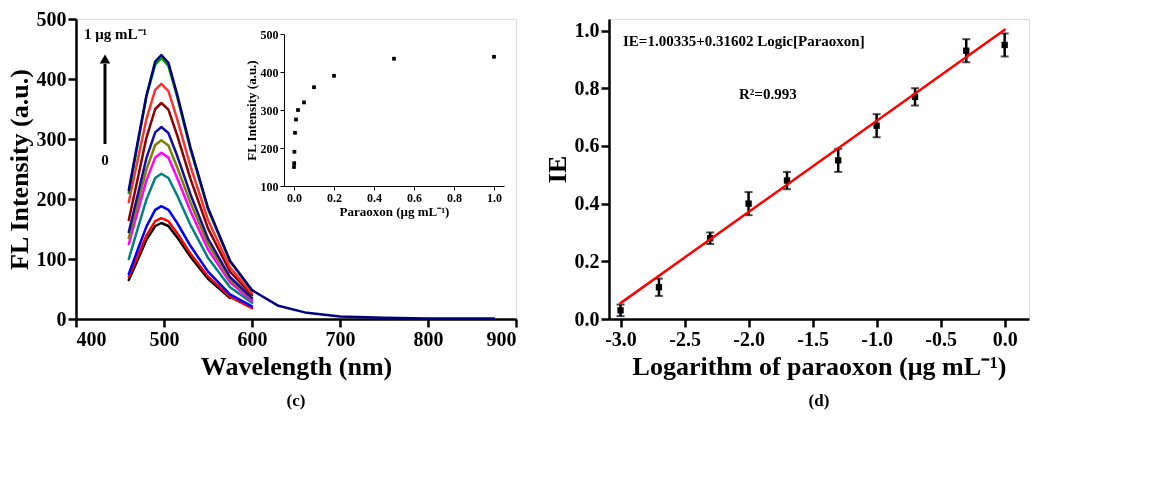 This screenshot has width=1161, height=502. Describe the element at coordinates (557, 169) in the screenshot. I see `y-axis-title: IE` at that location.